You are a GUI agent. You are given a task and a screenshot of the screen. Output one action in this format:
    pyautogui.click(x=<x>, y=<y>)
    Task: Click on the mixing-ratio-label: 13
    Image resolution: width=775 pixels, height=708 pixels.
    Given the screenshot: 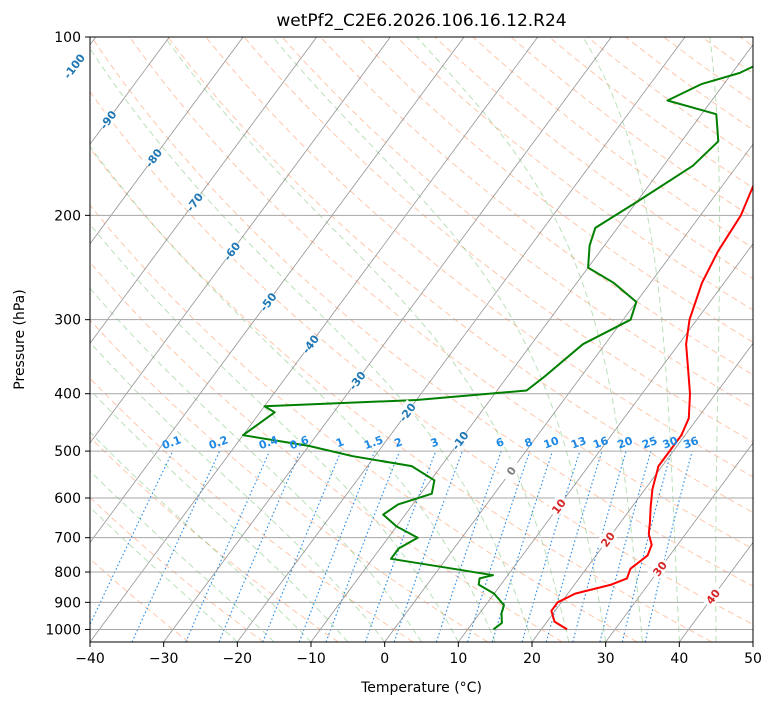 What is the action you would take?
    pyautogui.click(x=578, y=442)
    